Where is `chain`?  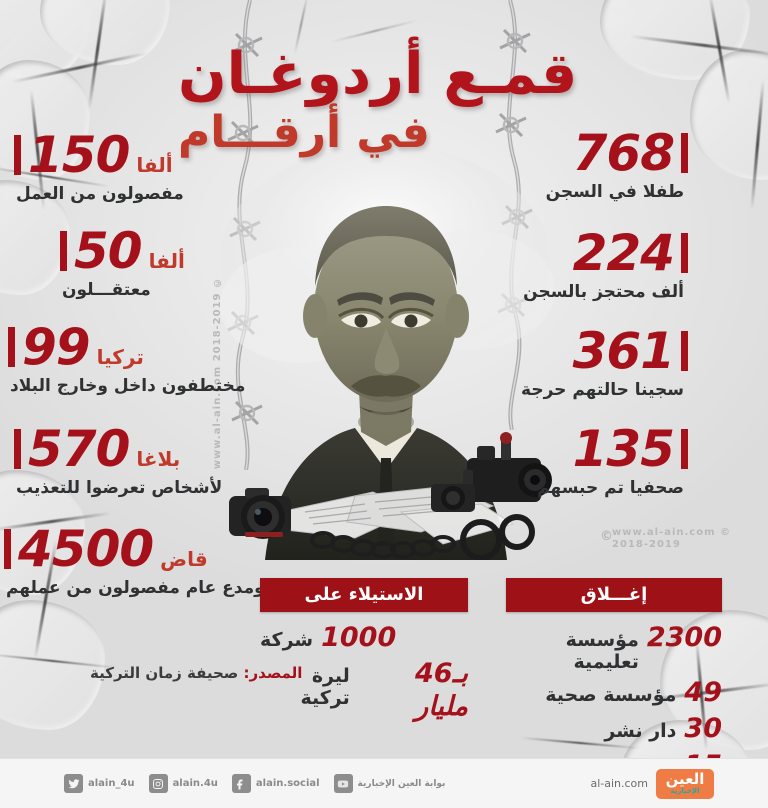 chain is located at coordinates (383, 545).